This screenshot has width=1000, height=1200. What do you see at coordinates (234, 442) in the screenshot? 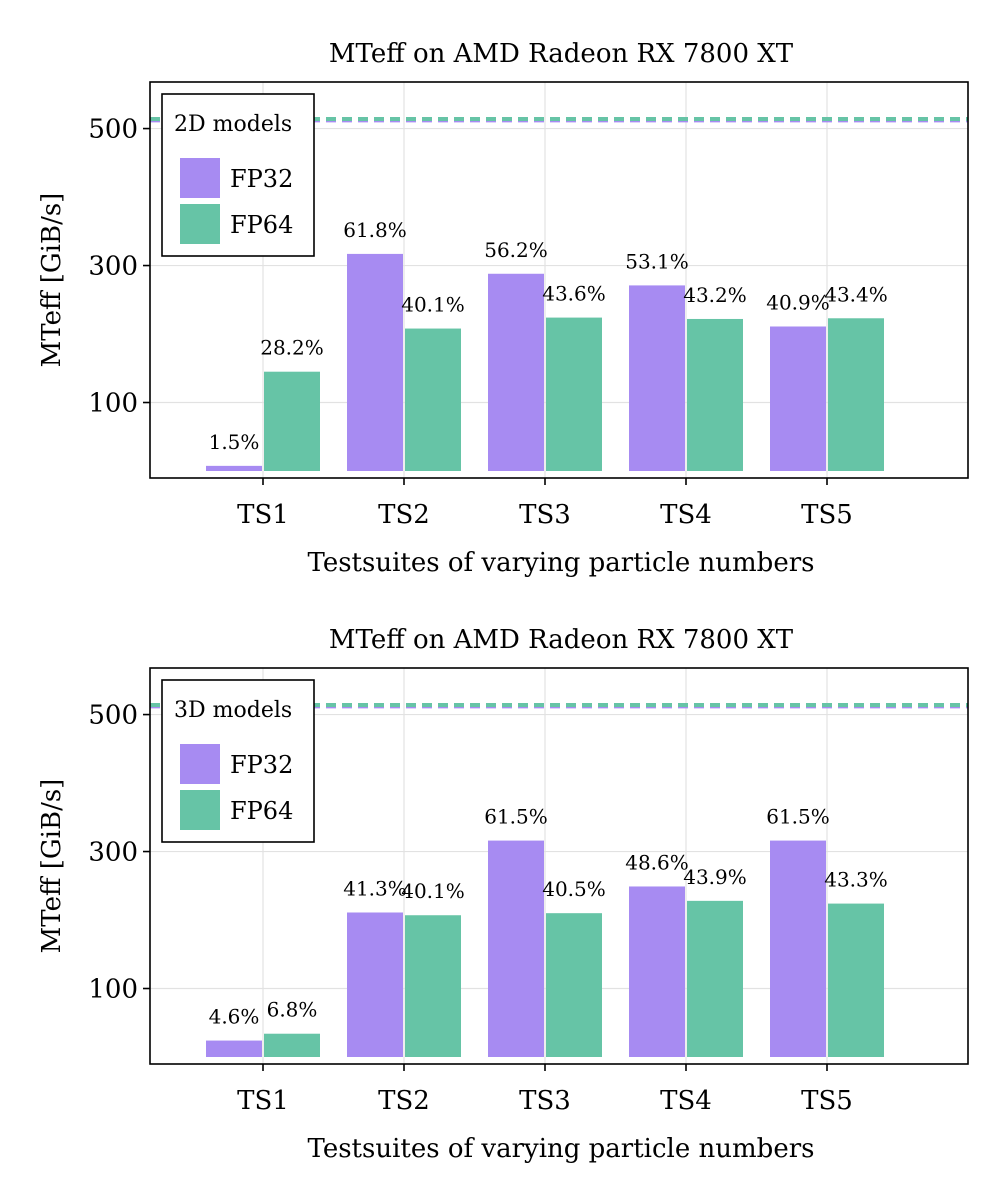
I see `data-label: 1.5%` at bounding box center [234, 442].